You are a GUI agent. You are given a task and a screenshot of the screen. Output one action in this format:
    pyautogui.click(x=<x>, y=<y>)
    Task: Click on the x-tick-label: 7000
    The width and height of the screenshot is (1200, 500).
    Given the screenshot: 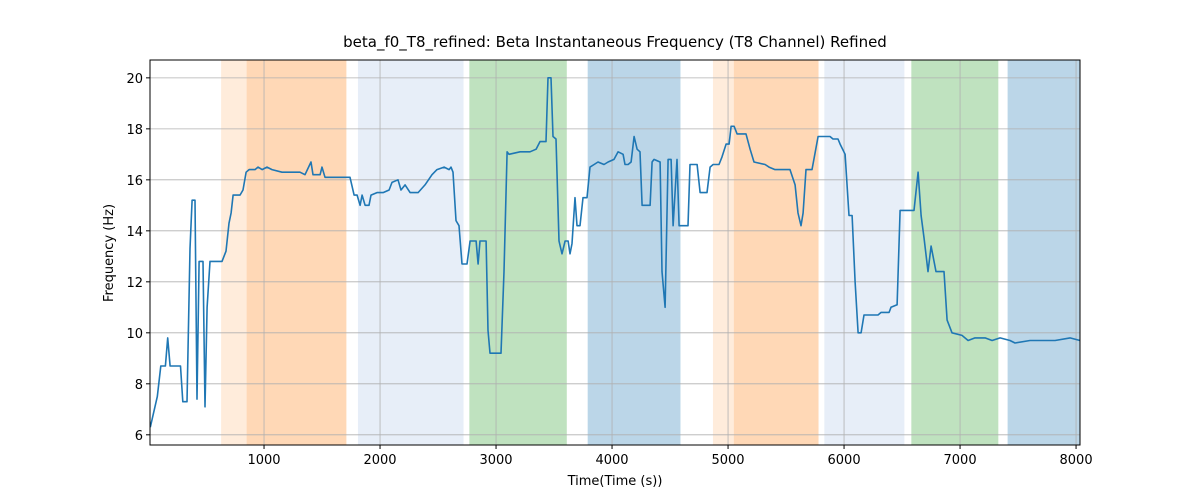 What is the action you would take?
    pyautogui.click(x=960, y=460)
    